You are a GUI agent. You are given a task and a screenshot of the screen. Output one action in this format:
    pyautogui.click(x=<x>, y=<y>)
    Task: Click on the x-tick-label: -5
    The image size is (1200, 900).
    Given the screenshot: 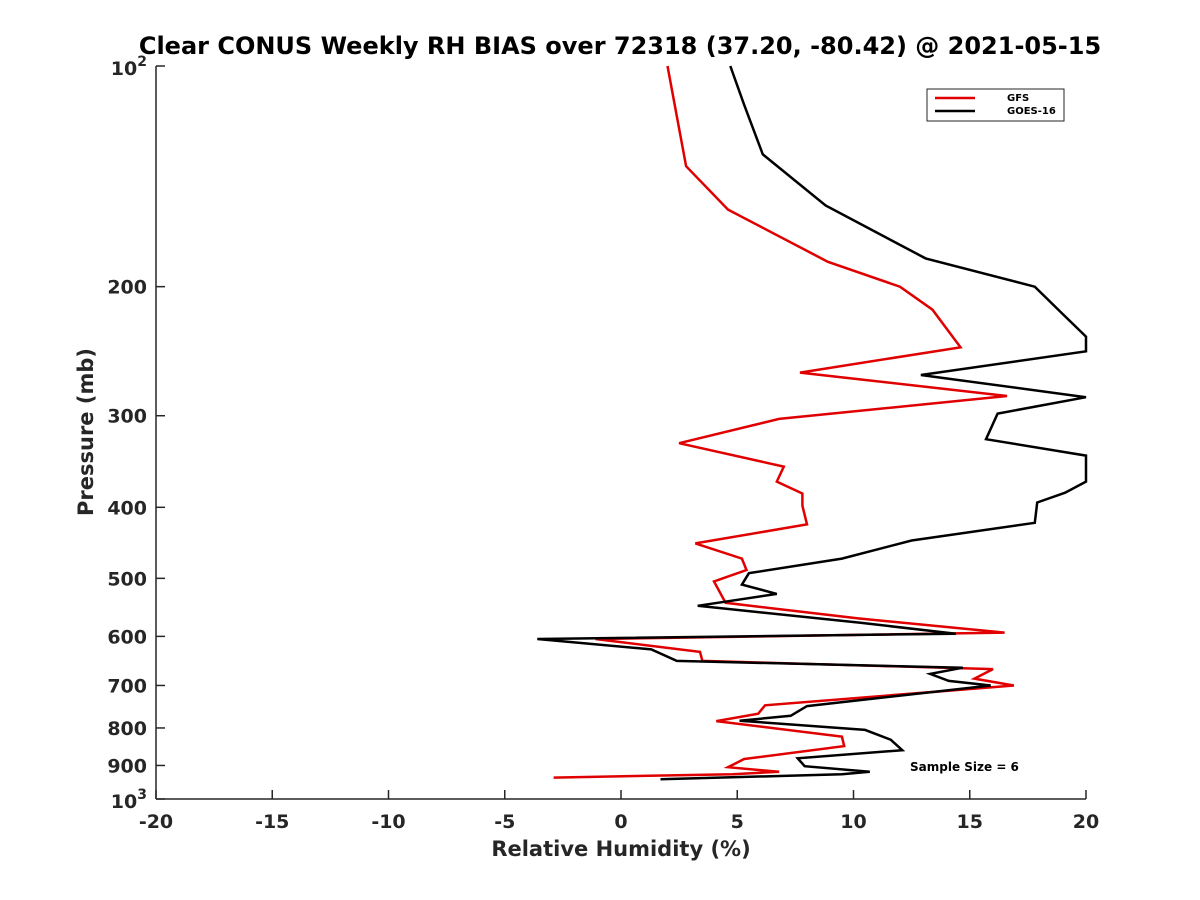 What is the action you would take?
    pyautogui.click(x=504, y=822)
    